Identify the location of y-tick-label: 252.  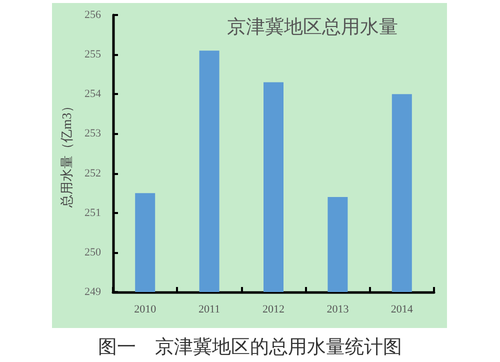
(92, 173).